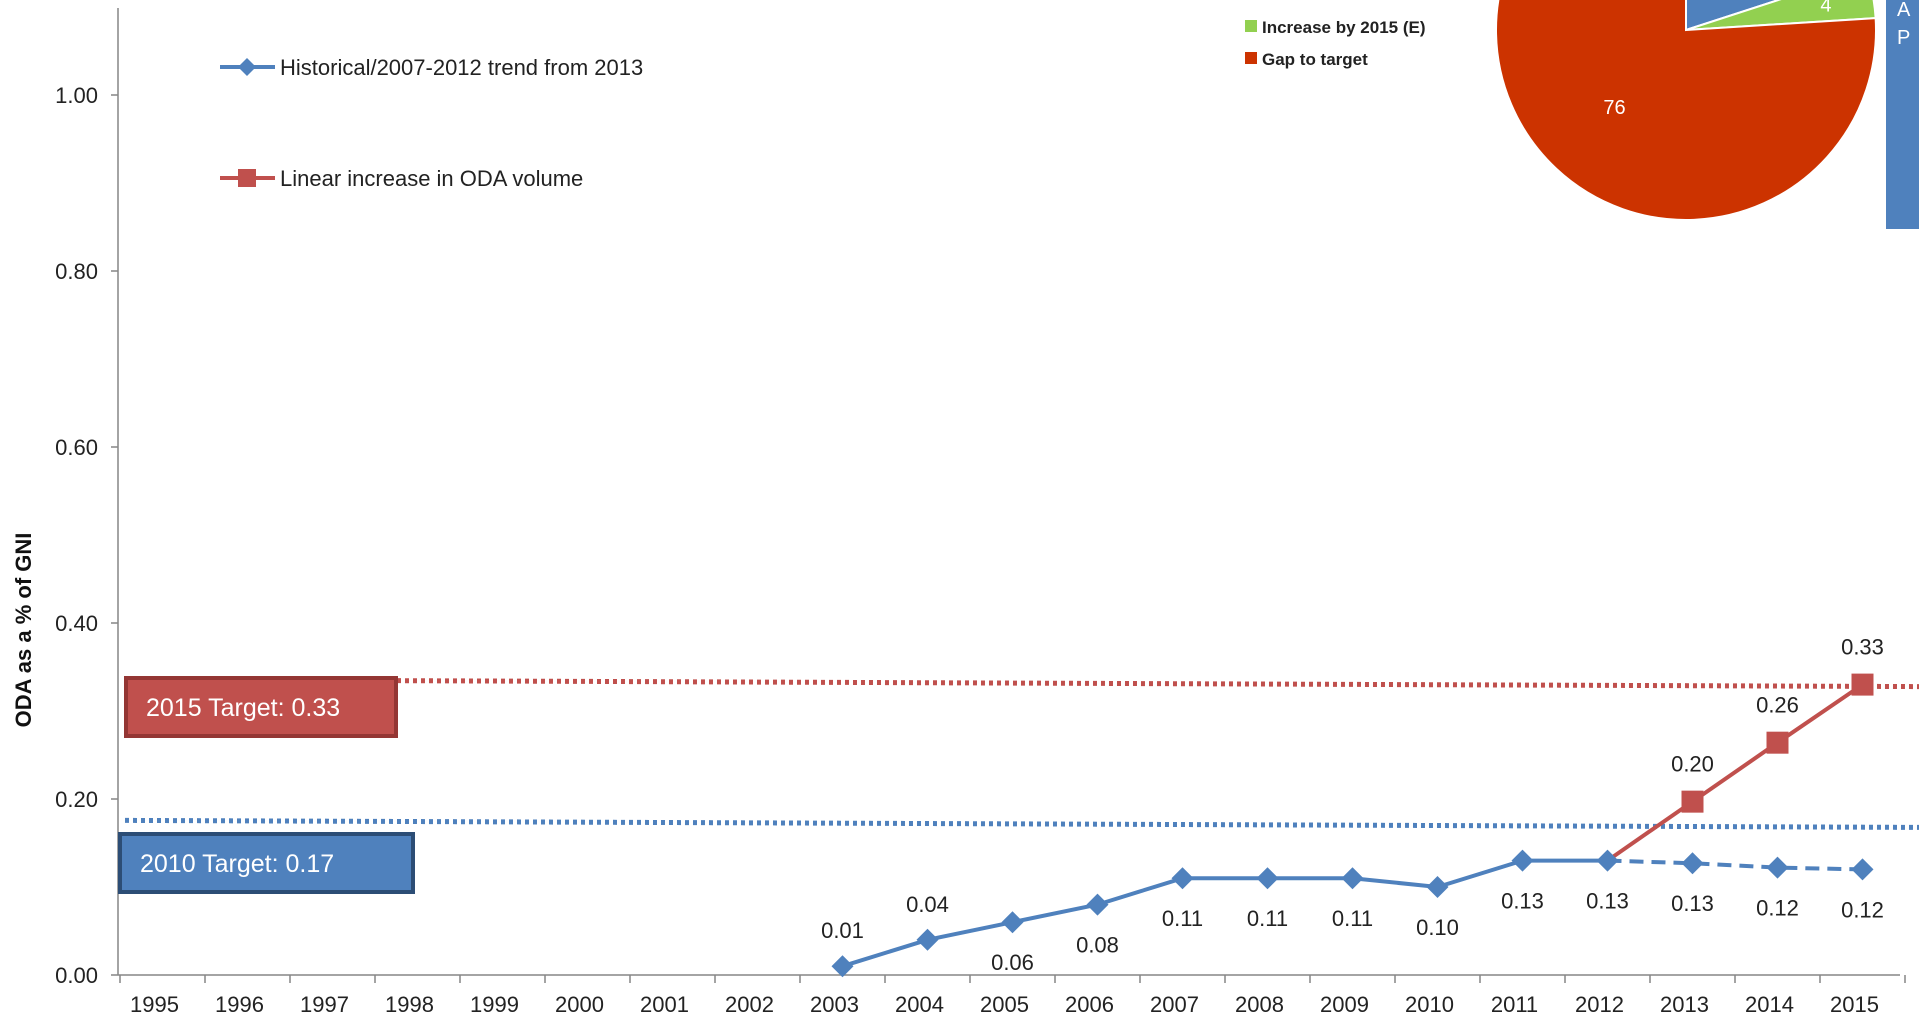 The image size is (1919, 1028). What do you see at coordinates (431, 178) in the screenshot?
I see `legend-label-linear: Linear increase in ODA volume` at bounding box center [431, 178].